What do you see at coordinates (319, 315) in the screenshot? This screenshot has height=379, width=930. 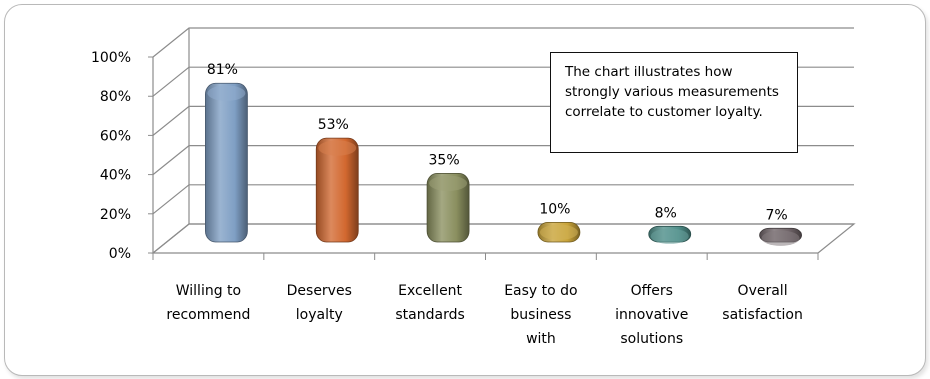 I see `category-label: loyalty` at bounding box center [319, 315].